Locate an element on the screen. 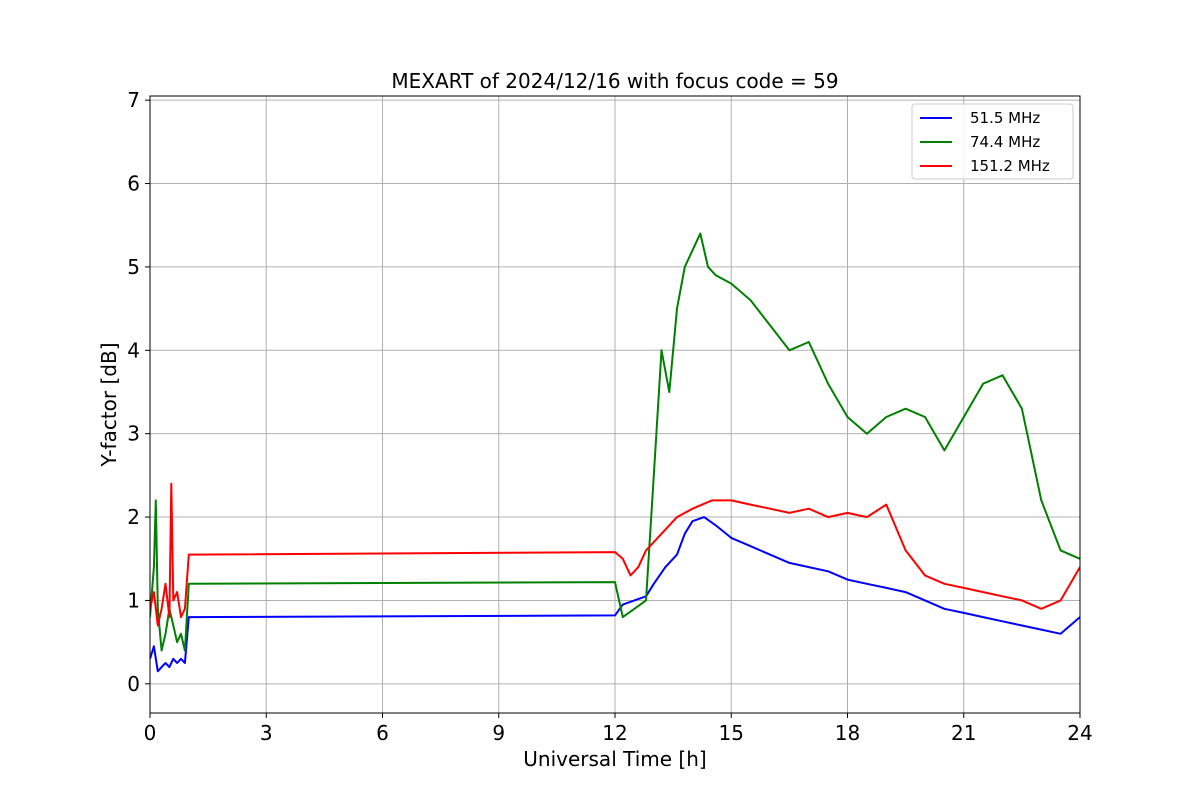 The height and width of the screenshot is (800, 1200). x-tick-label: 24 is located at coordinates (1079, 733).